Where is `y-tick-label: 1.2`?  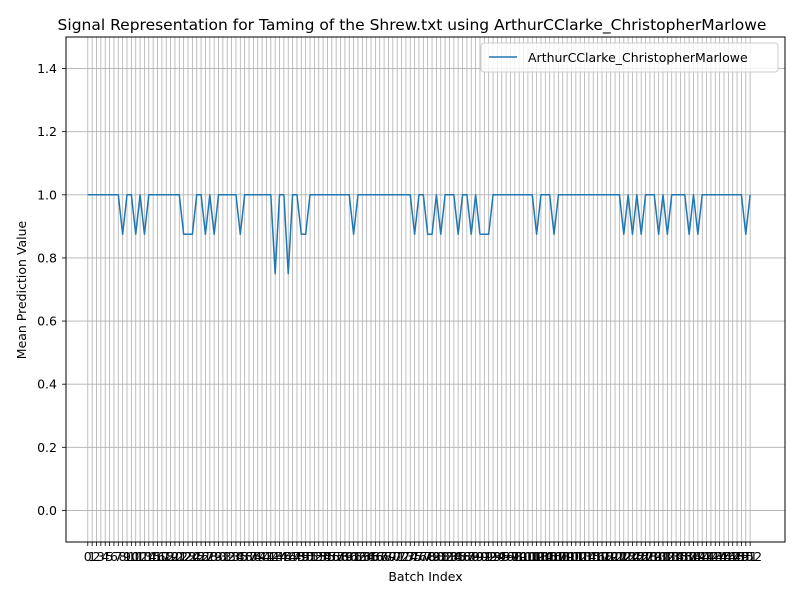
y-tick-label: 1.2 is located at coordinates (47, 131).